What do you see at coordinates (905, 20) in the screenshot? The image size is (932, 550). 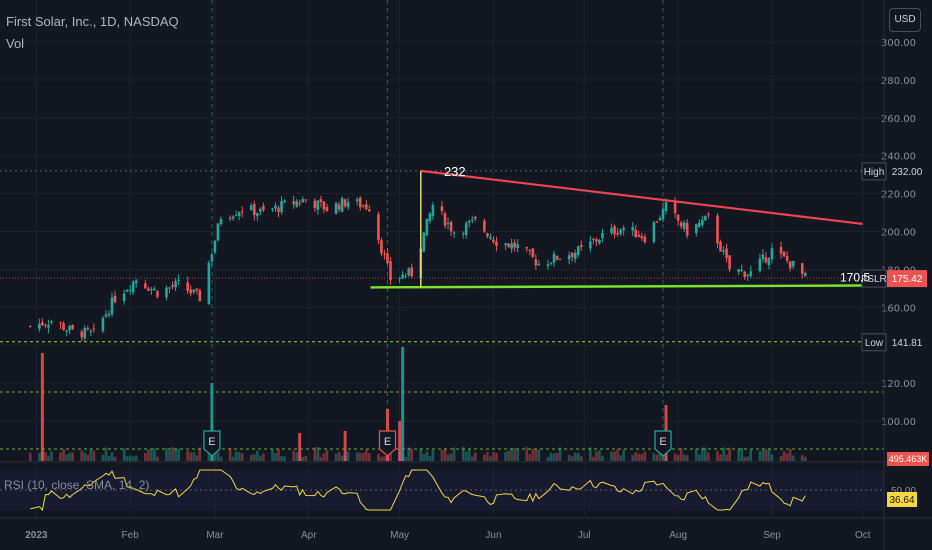 I see `currency-button: USD` at bounding box center [905, 20].